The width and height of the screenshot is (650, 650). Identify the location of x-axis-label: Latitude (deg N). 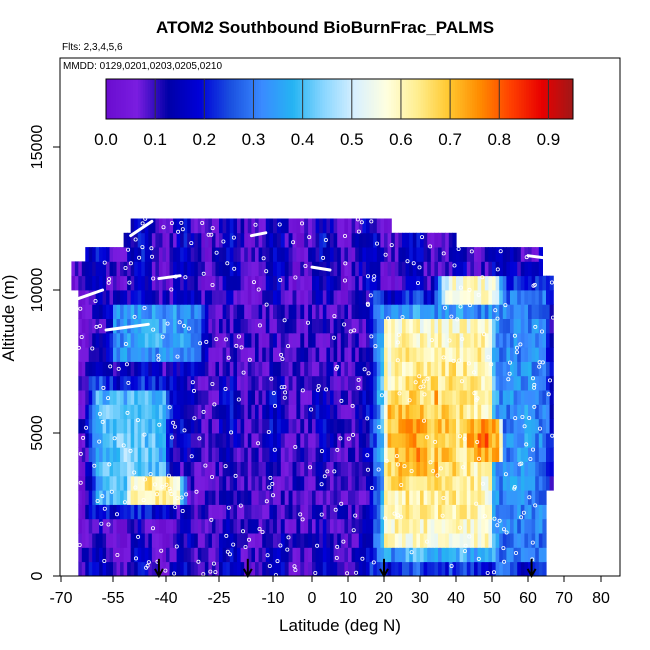
(340, 625).